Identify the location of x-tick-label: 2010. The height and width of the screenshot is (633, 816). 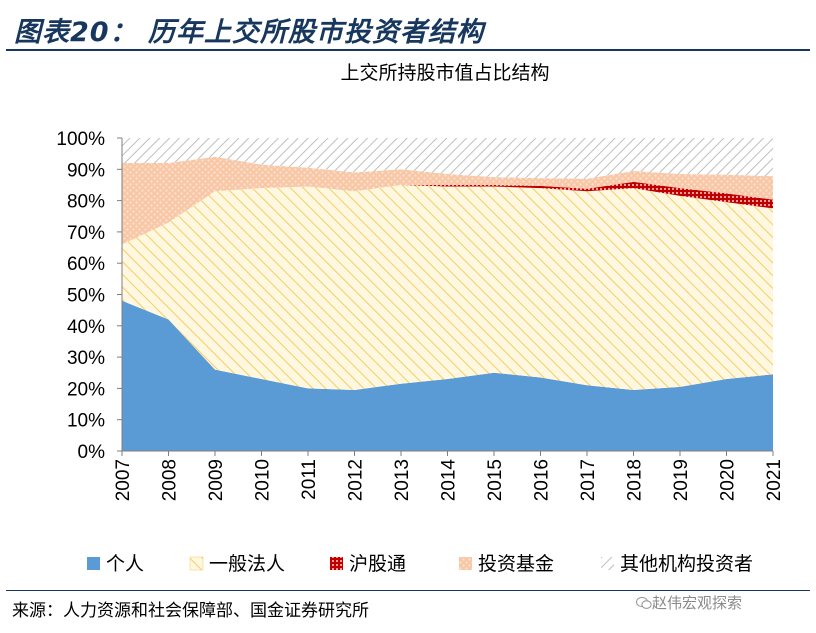
(263, 480).